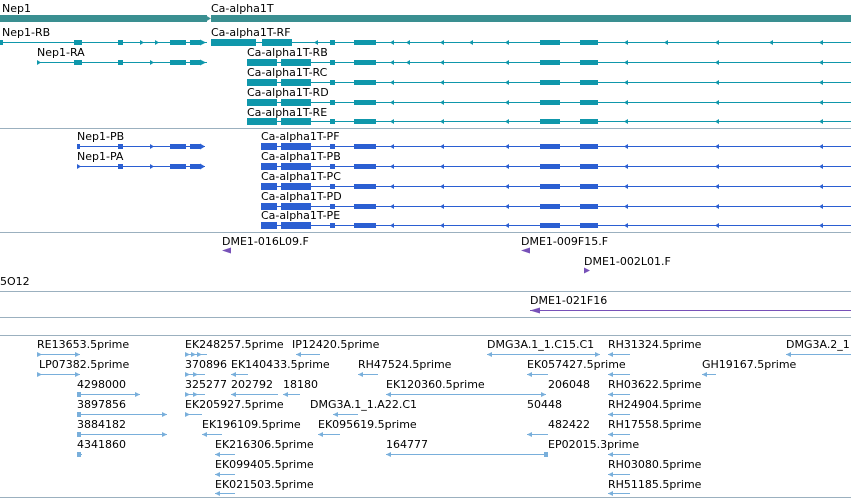  I want to click on transcript-nep1-rb, so click(103, 42).